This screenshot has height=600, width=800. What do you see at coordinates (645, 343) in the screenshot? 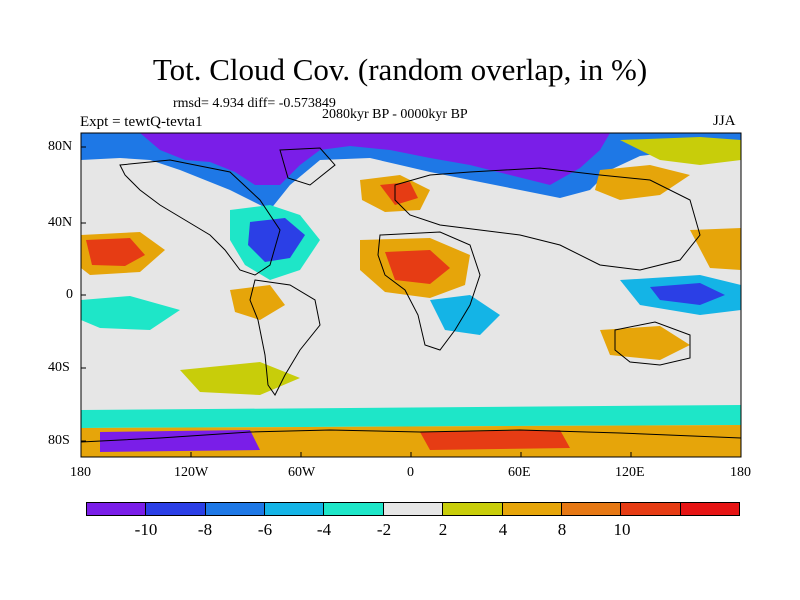
I see `anomaly-australia-orange` at bounding box center [645, 343].